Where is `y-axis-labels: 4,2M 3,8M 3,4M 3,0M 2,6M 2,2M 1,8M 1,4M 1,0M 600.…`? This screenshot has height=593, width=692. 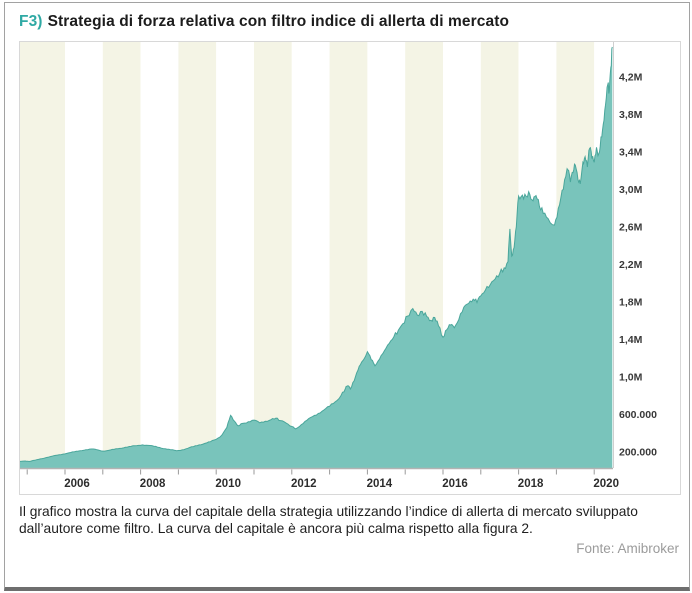 y-axis-labels: 4,2M 3,8M 3,4M 3,0M 2,6M 2,2M 1,8M 1,4M 1,0M 600.… is located at coordinates (638, 265).